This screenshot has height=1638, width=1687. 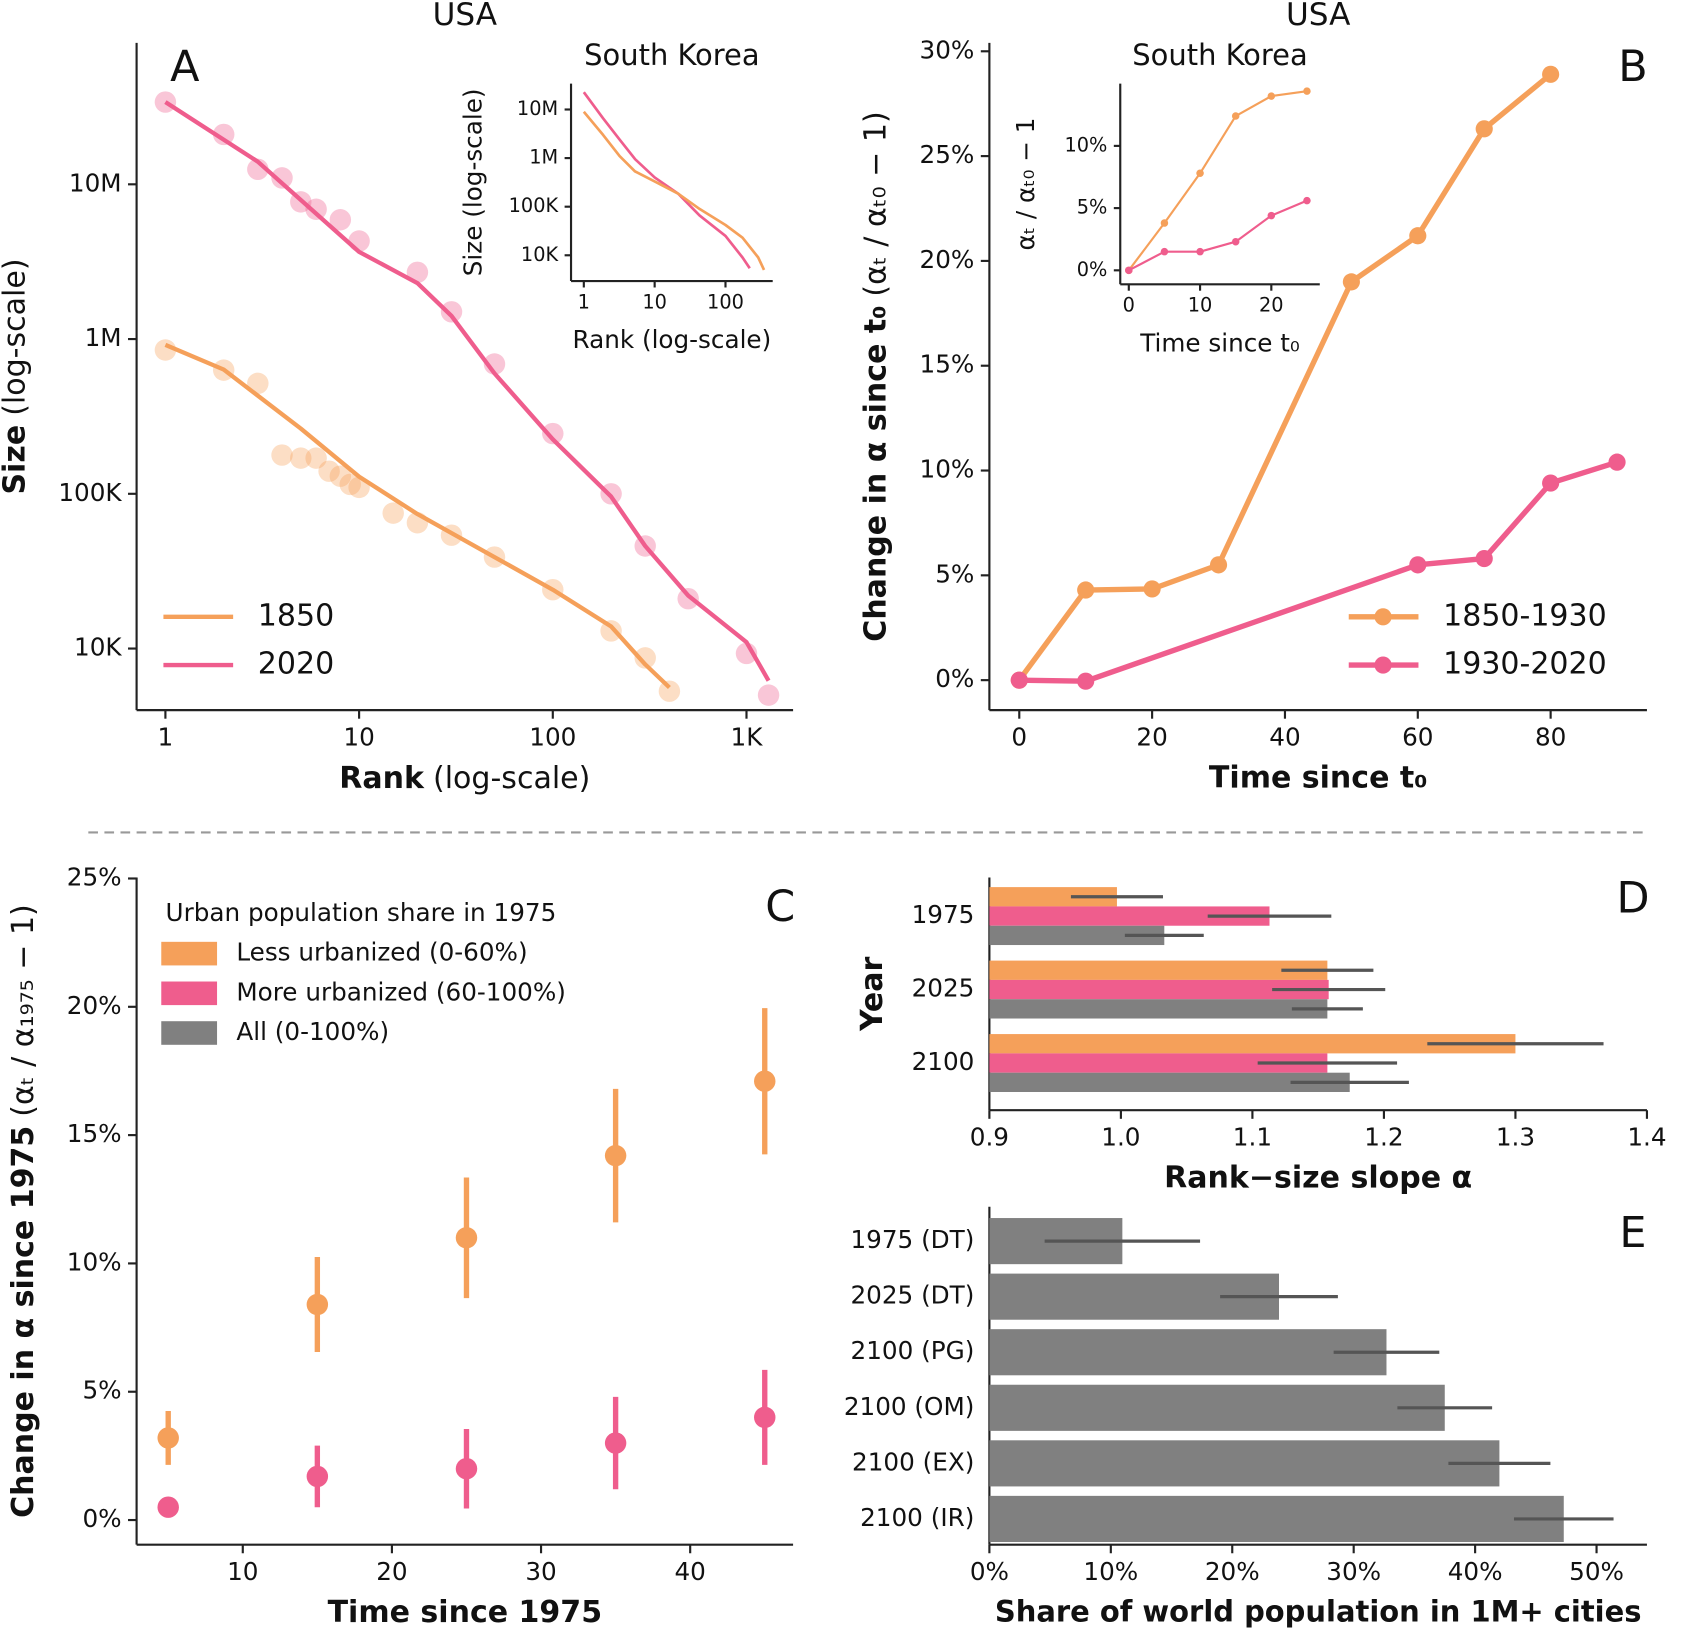 What do you see at coordinates (511, 777) in the screenshot?
I see `x-axis-label-part: (log-scale)` at bounding box center [511, 777].